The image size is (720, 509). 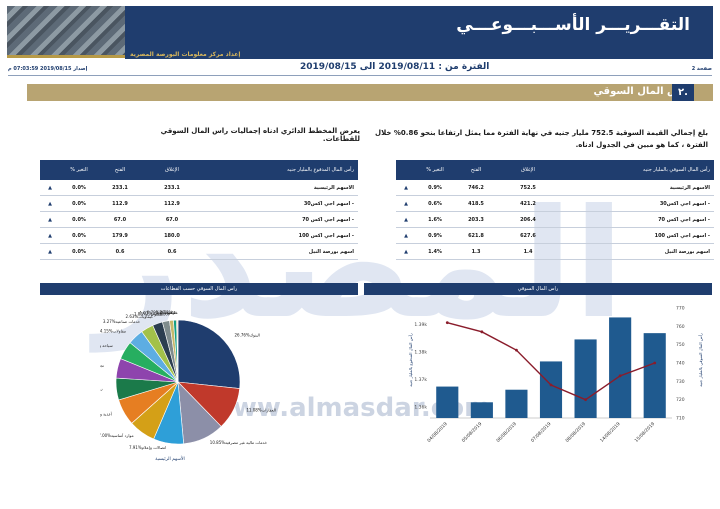 I want to click on cell-close: 67.0, so click(x=172, y=219).